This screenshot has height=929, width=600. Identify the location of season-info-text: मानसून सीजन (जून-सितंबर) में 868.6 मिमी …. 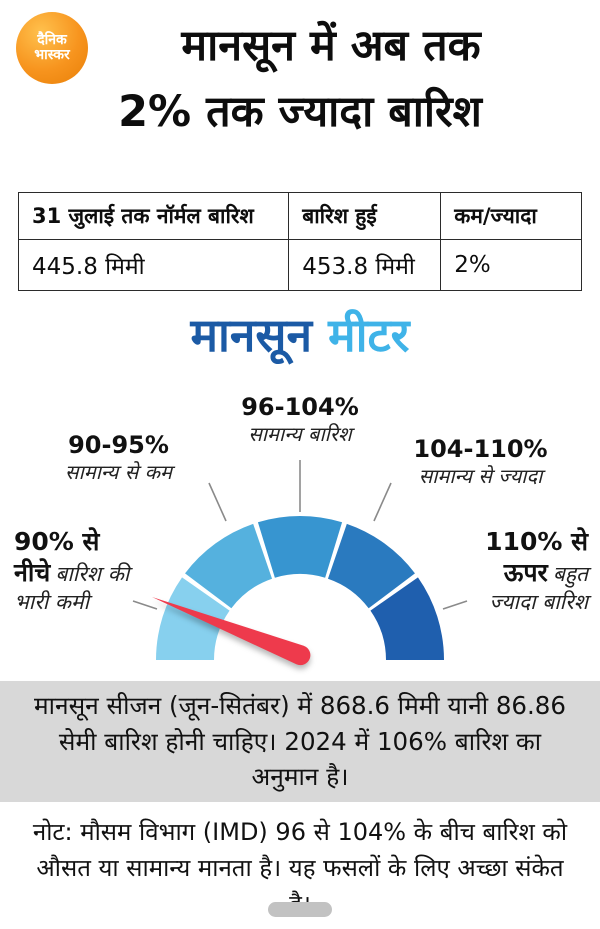
(300, 741).